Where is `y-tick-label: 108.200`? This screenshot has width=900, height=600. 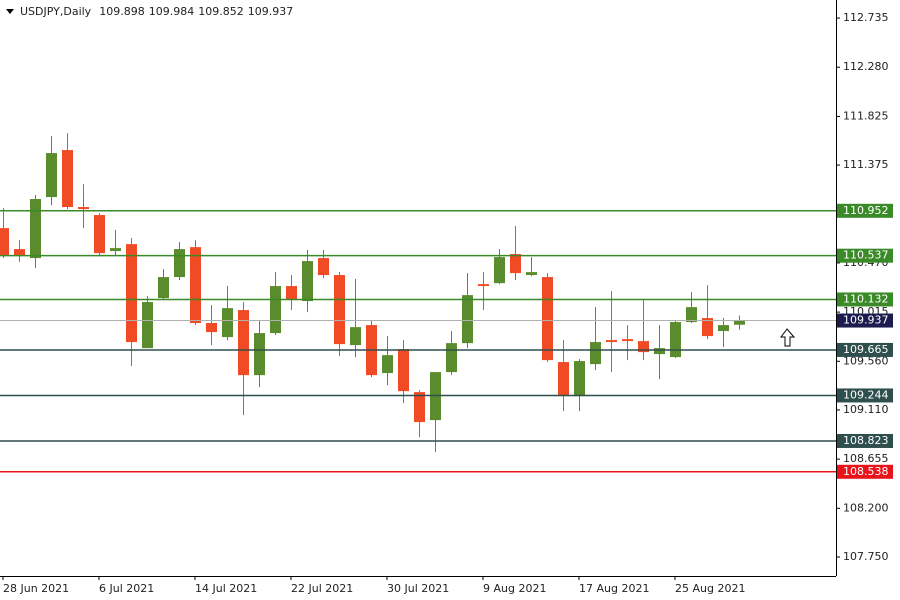
y-tick-label: 108.200 is located at coordinates (866, 507).